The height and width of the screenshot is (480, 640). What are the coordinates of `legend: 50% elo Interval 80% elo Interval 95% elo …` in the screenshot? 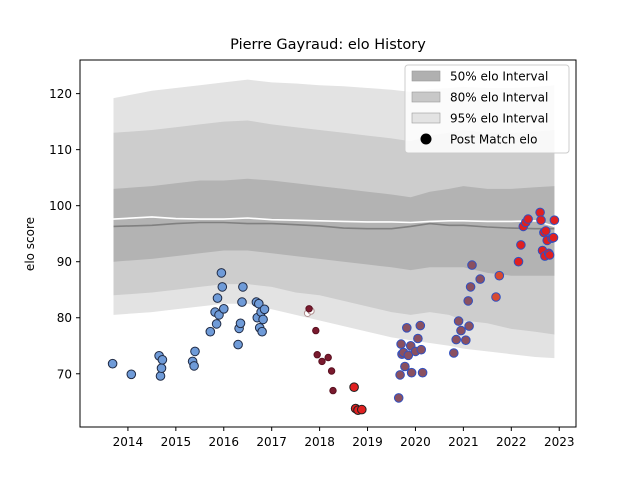 It's located at (487, 109).